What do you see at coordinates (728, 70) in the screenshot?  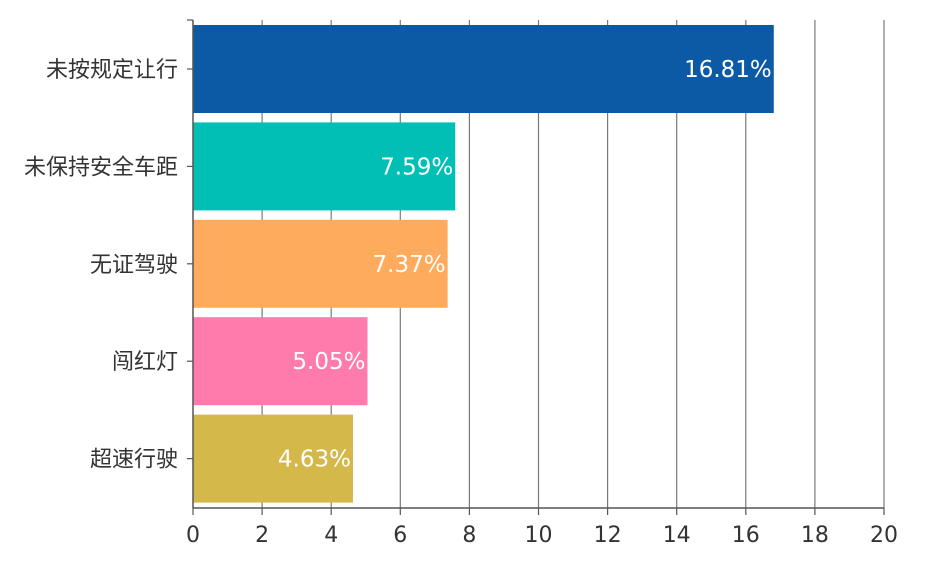 I see `data-label: 16.81%` at bounding box center [728, 70].